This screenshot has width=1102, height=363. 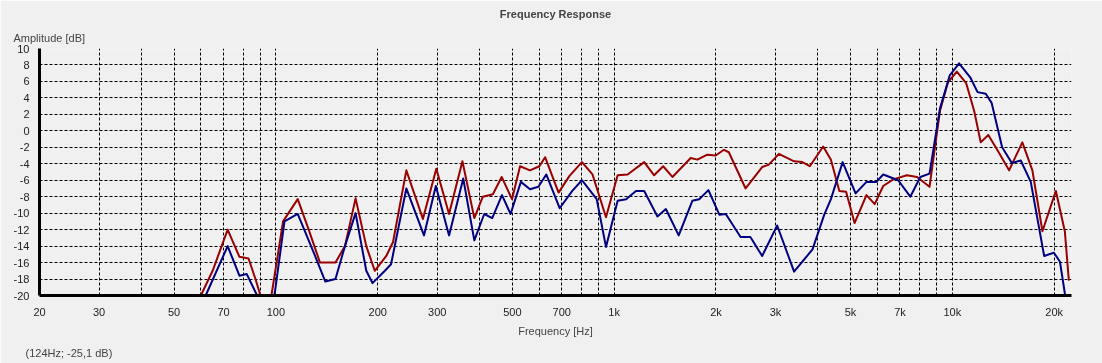 I want to click on y-tick-label: 4, so click(x=26, y=97).